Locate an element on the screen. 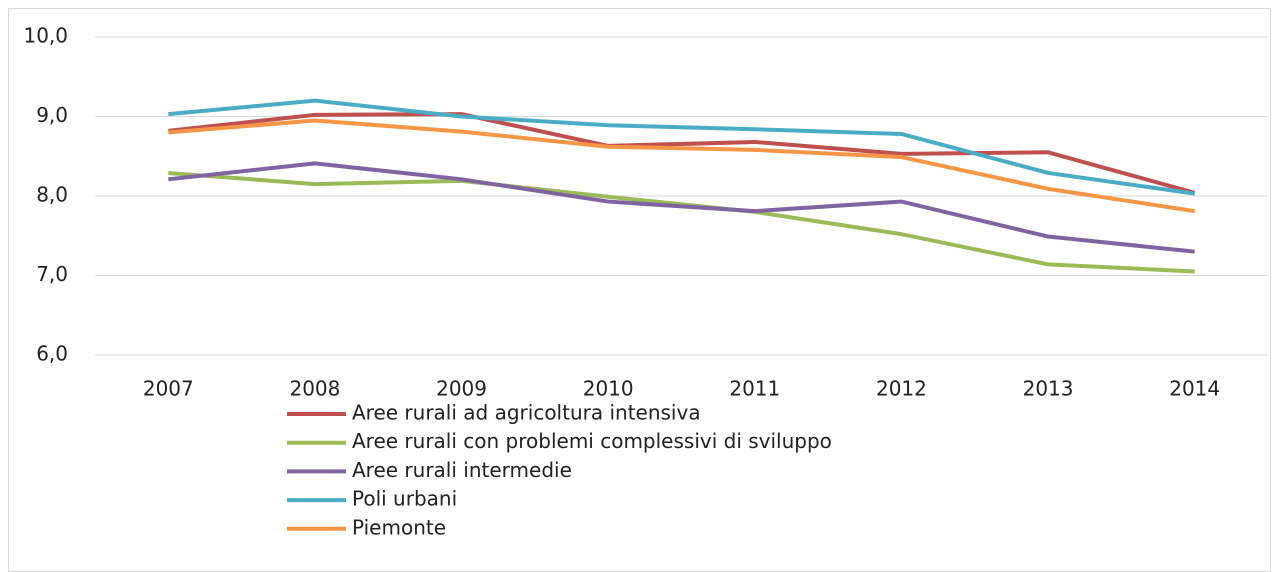  x-tick-label: 2011 is located at coordinates (754, 389).